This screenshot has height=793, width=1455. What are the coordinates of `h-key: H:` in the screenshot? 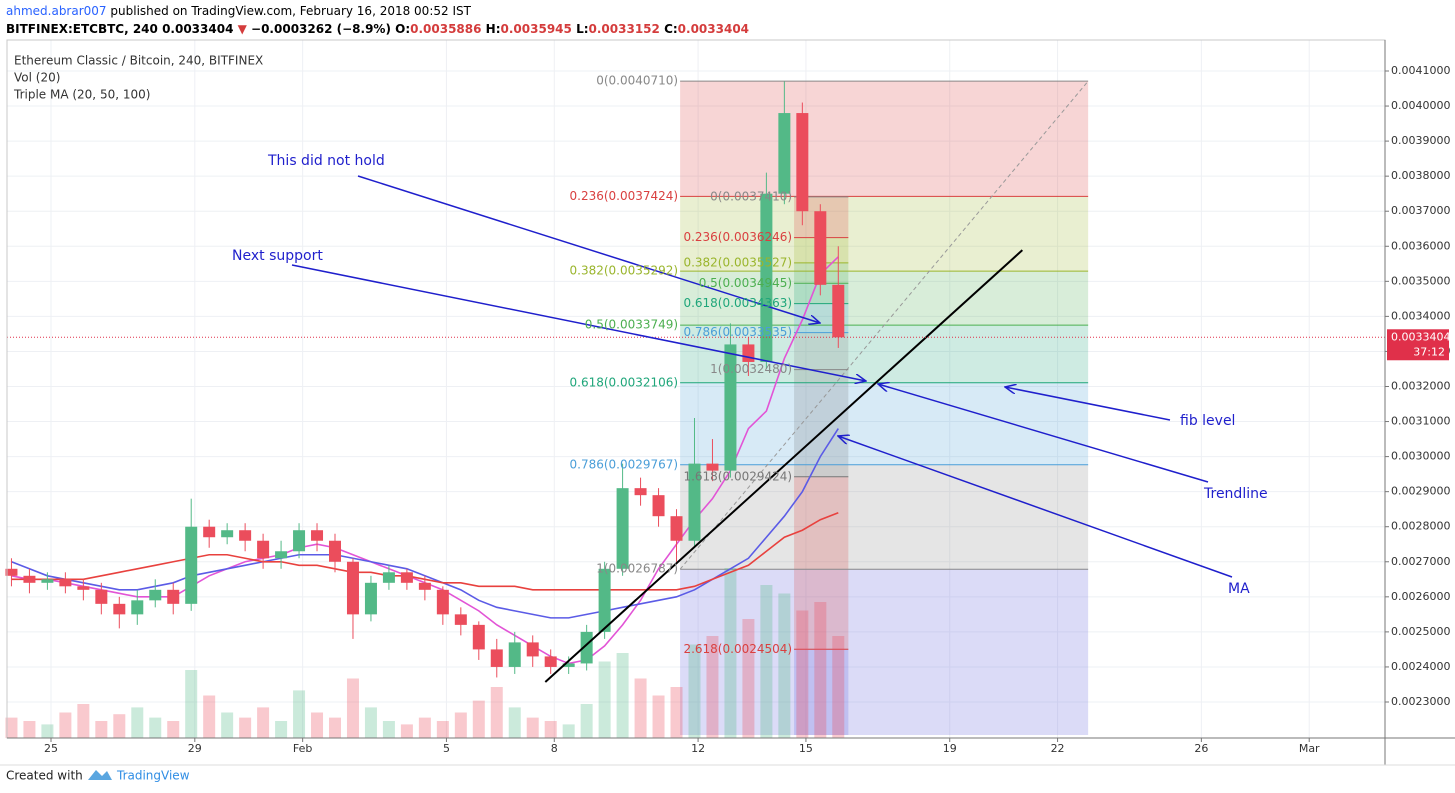 It's located at (493, 29).